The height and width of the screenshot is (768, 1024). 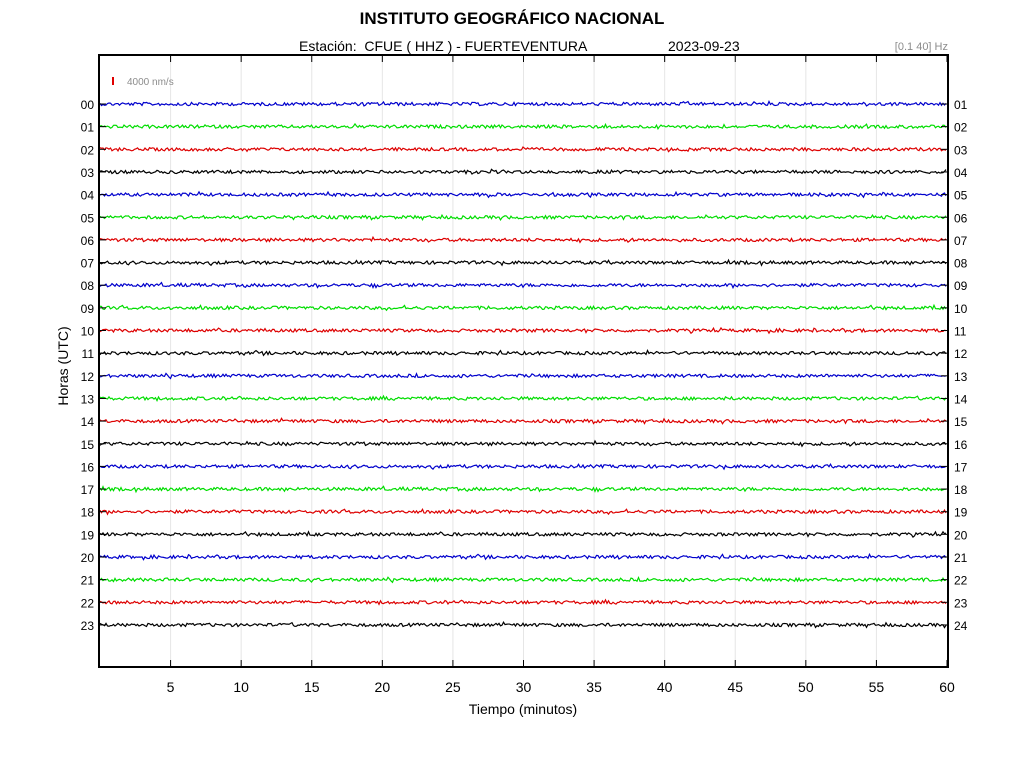 What do you see at coordinates (961, 286) in the screenshot?
I see `y-label-right-09: 09` at bounding box center [961, 286].